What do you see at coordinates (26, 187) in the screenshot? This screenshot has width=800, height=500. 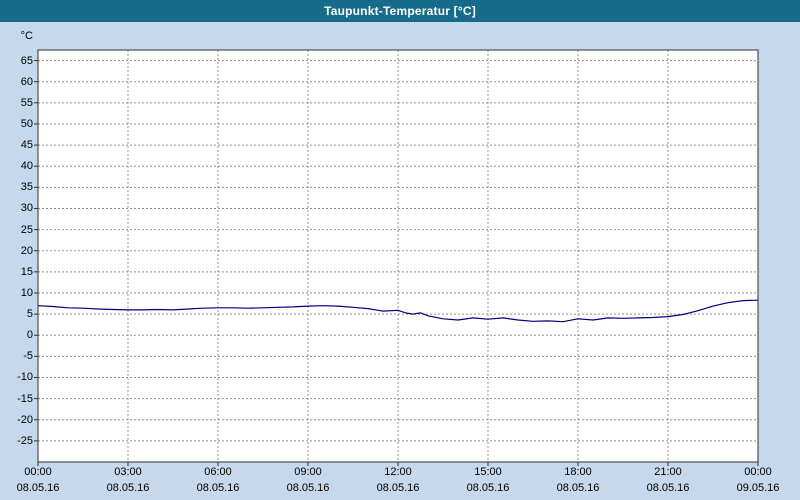 I see `y-tick-label: 35` at bounding box center [26, 187].